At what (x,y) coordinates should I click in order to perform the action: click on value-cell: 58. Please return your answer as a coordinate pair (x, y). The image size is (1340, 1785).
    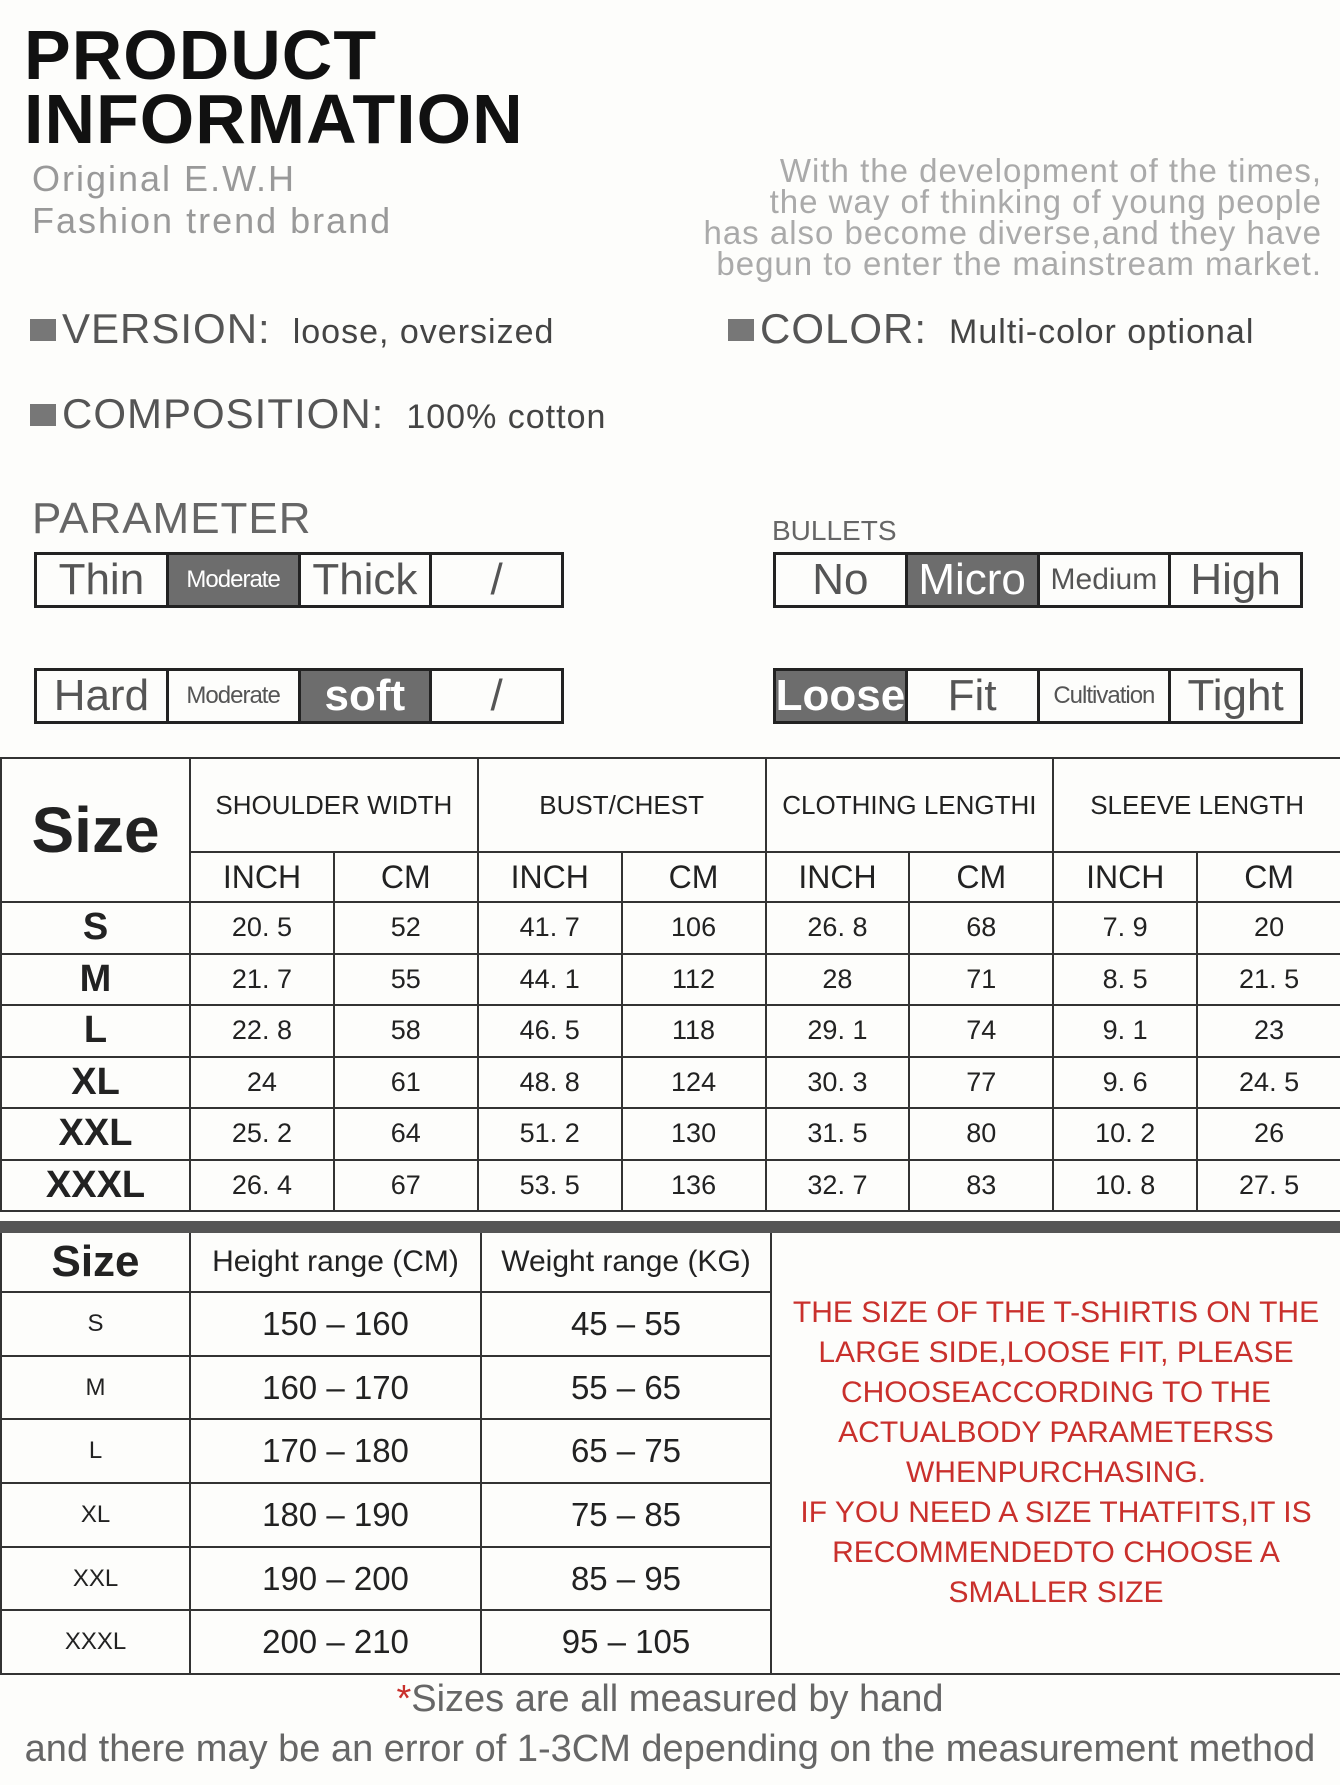
    Looking at the image, I should click on (405, 1031).